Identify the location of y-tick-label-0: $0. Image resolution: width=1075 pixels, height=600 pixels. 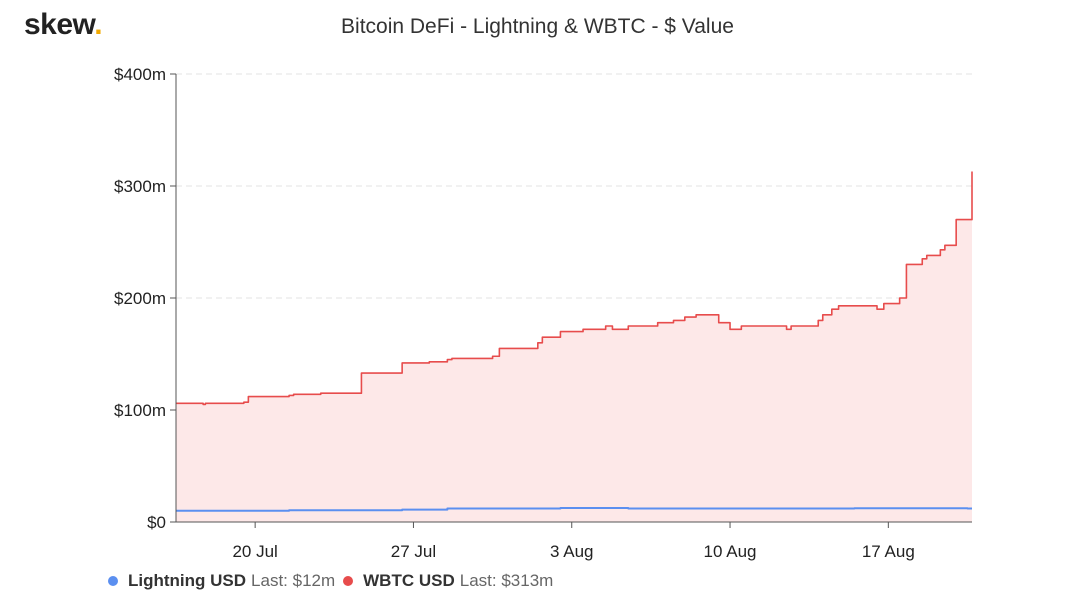
(156, 522).